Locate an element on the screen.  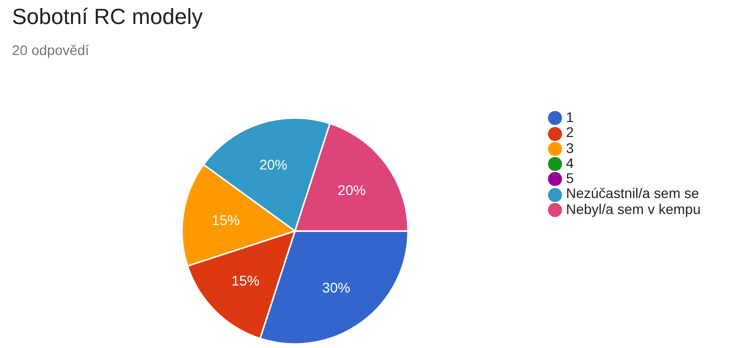
legend-label: 4 is located at coordinates (570, 162).